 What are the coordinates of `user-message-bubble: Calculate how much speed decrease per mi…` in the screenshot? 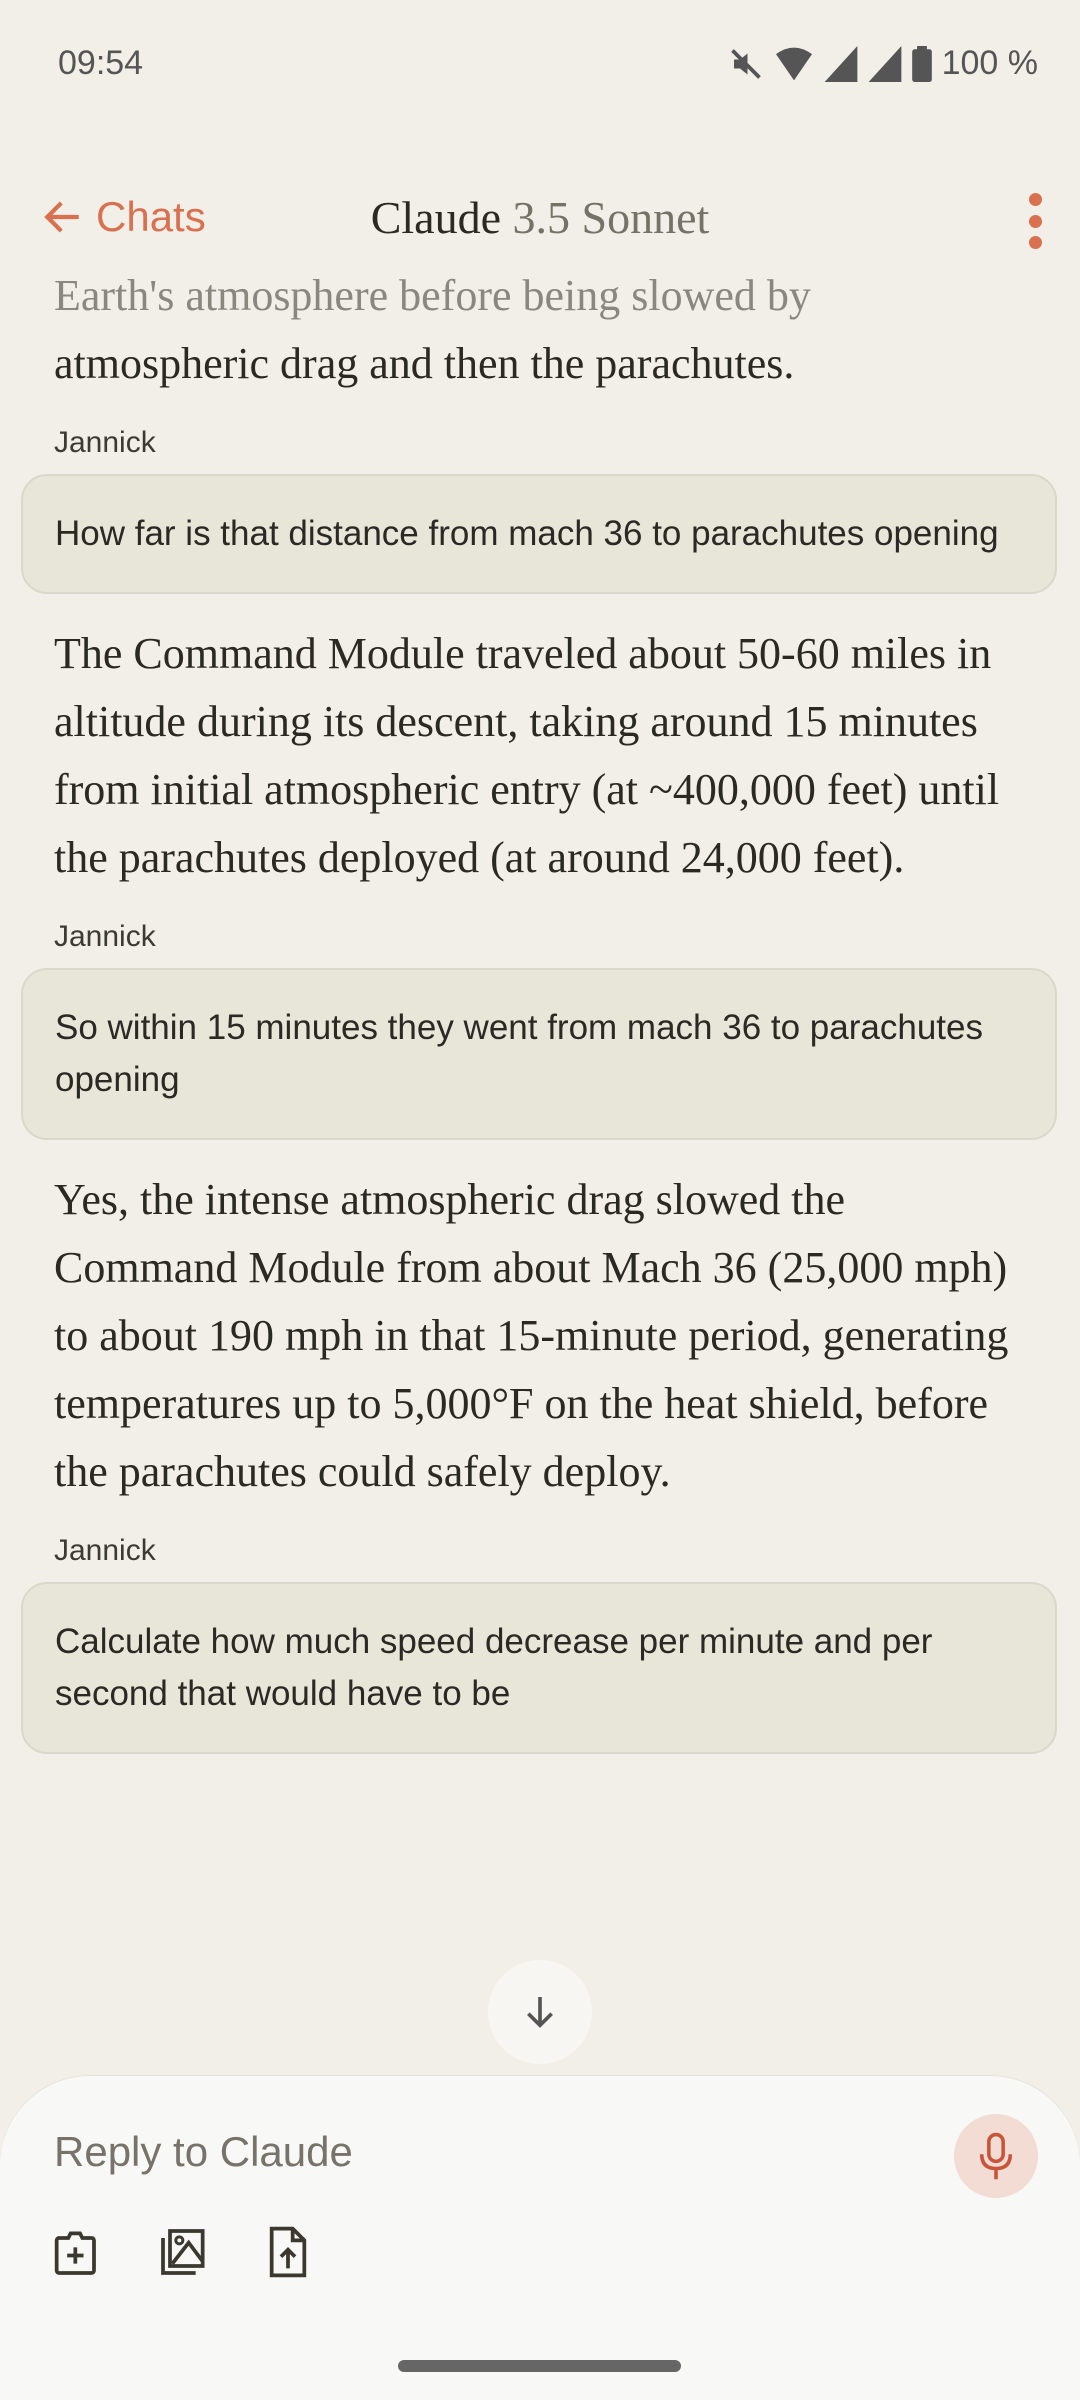 It's located at (539, 1668).